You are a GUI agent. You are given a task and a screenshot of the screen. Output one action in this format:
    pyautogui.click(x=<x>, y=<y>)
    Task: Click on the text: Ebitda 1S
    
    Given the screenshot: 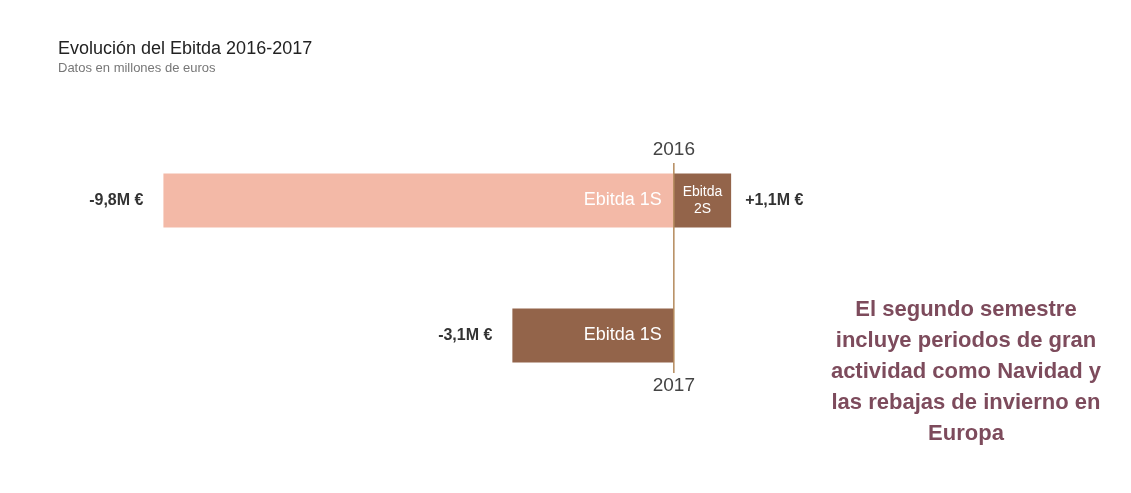 What is the action you would take?
    pyautogui.click(x=622, y=334)
    